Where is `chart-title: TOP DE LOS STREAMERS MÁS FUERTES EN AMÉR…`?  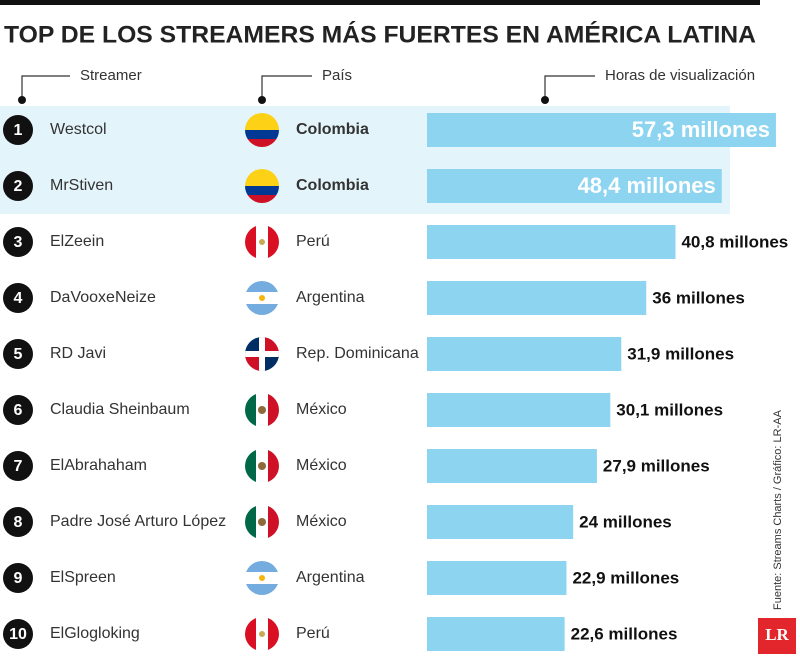
chart-title: TOP DE LOS STREAMERS MÁS FUERTES EN AMÉR… is located at coordinates (380, 34).